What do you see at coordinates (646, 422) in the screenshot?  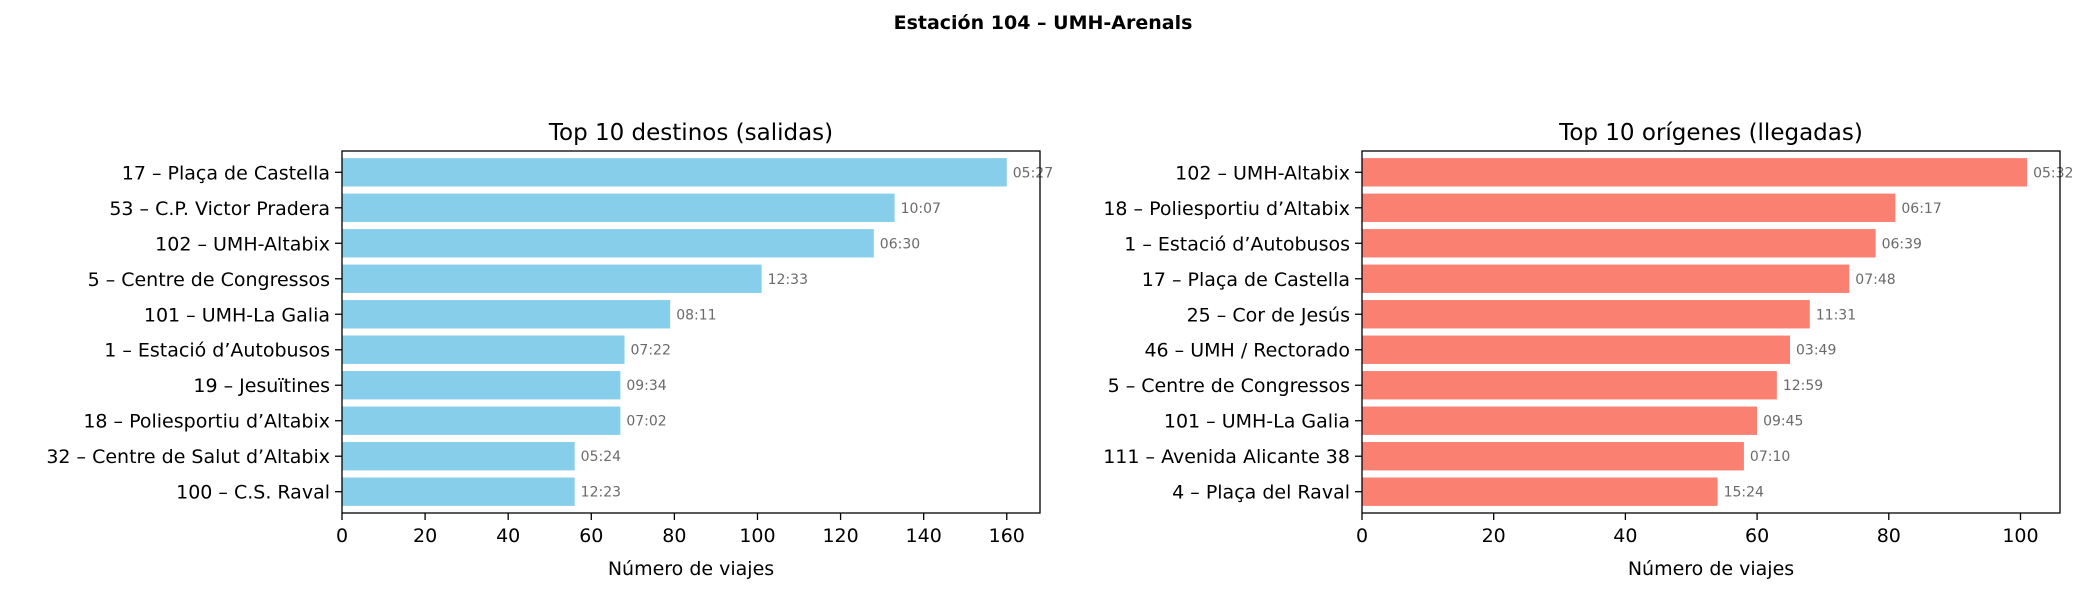 I see `bar-annotation: 07:02` at bounding box center [646, 422].